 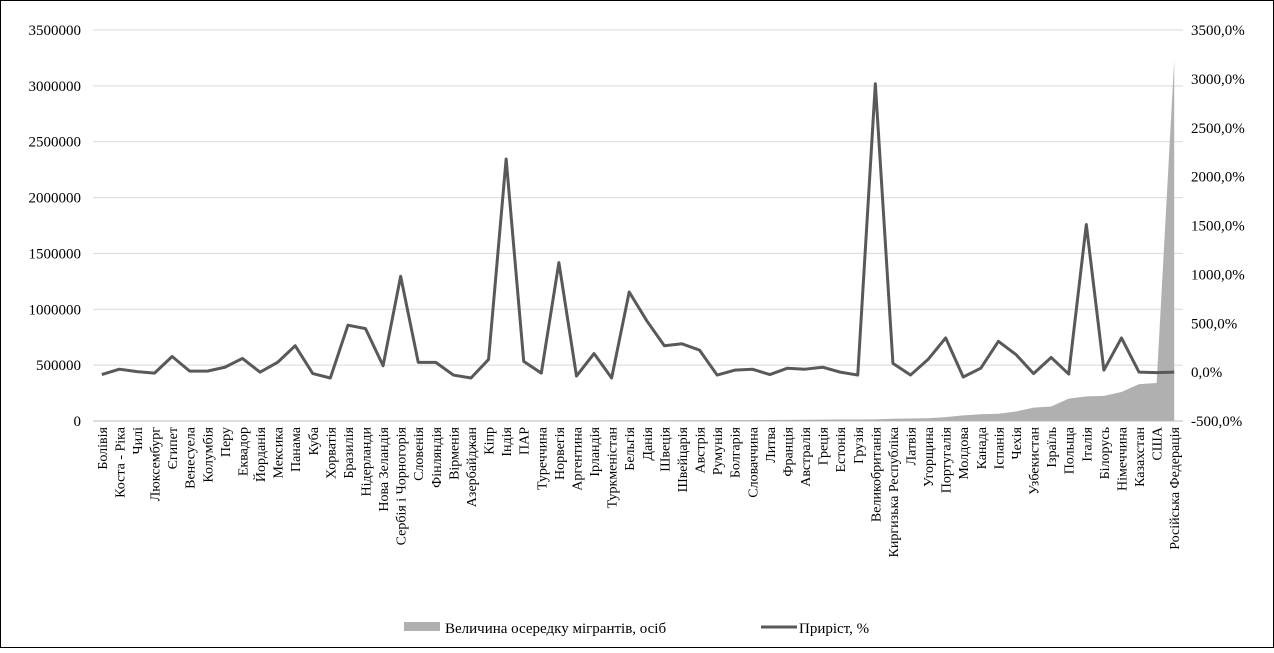 I want to click on x-tick-label: Естонія, so click(x=841, y=449).